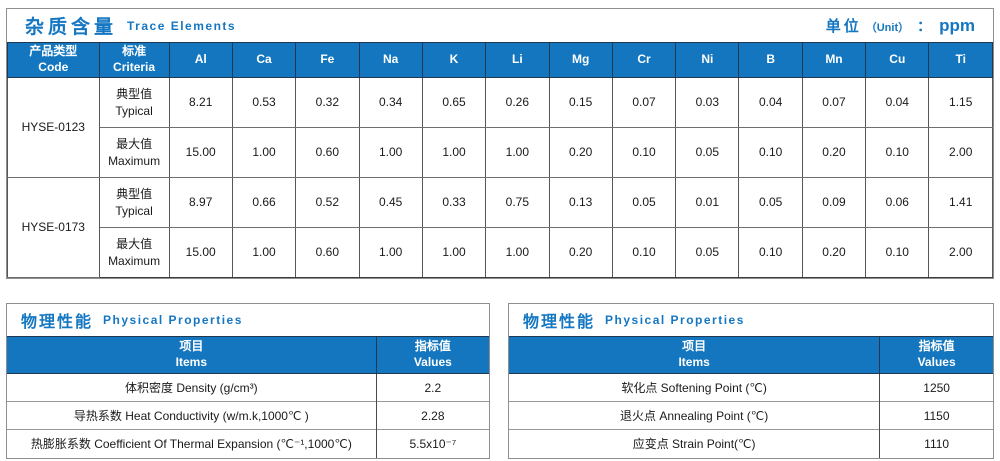 This screenshot has height=461, width=1000. What do you see at coordinates (134, 144) in the screenshot?
I see `row-label-zh: 最大值` at bounding box center [134, 144].